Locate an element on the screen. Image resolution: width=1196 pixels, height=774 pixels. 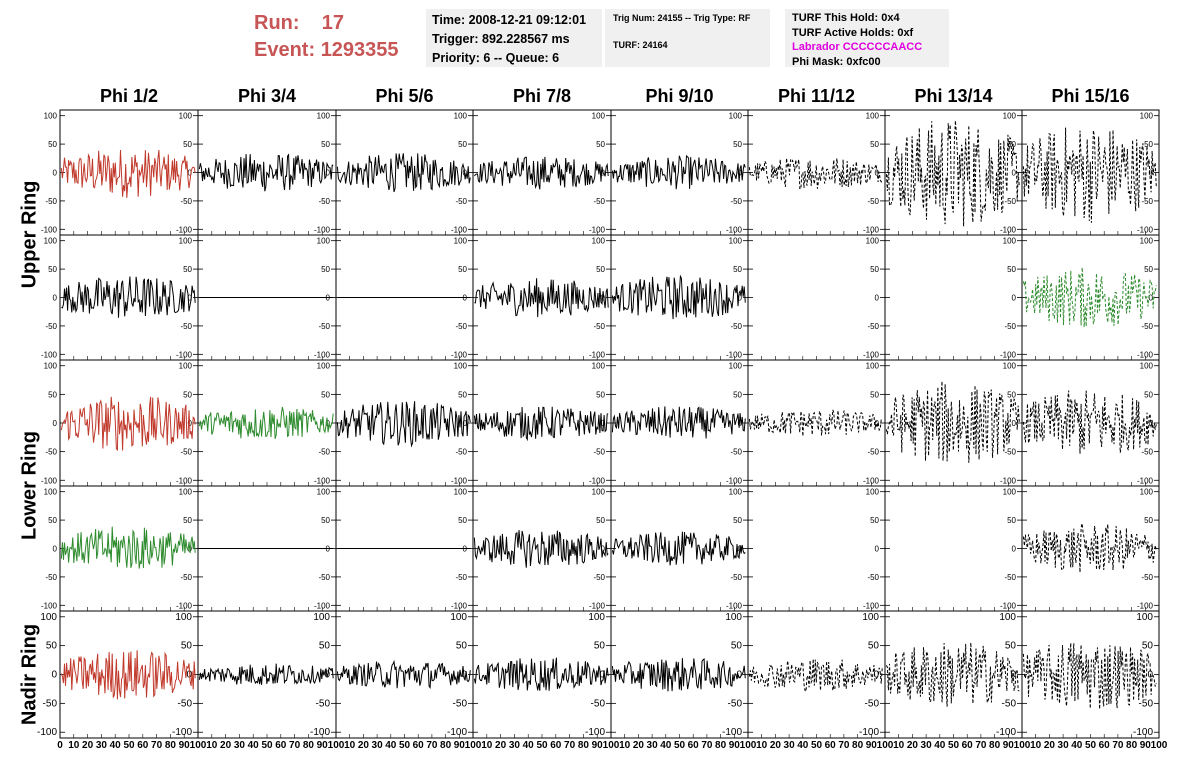
panel-r2-c8: 100 50 0 -50 -100 is located at coordinates (1090, 297).